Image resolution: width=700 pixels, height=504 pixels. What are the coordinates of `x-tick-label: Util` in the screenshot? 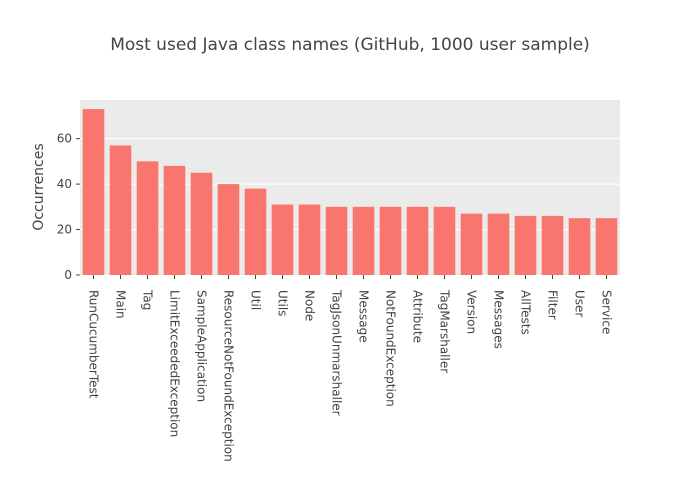 It's located at (256, 300).